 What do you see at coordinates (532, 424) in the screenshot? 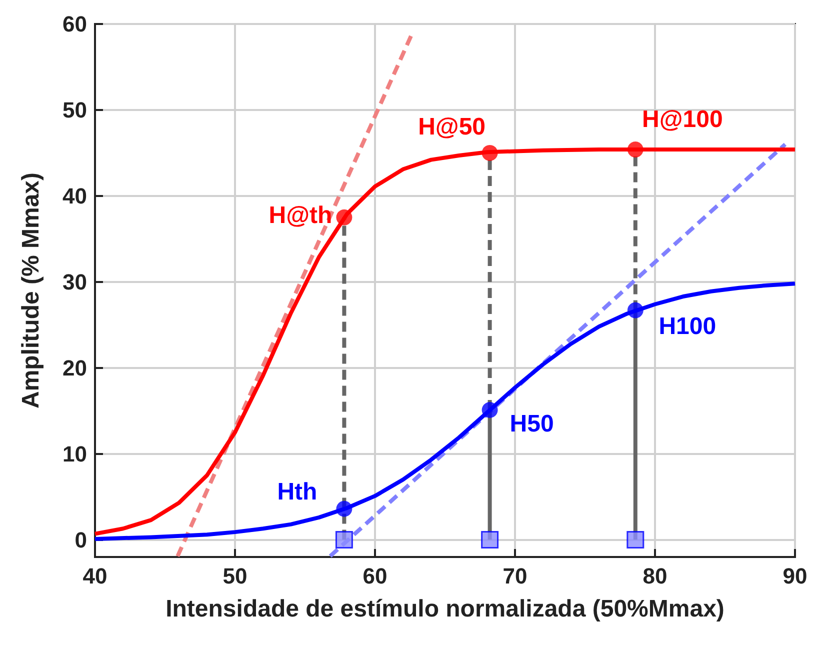
I see `annotation: H50` at bounding box center [532, 424].